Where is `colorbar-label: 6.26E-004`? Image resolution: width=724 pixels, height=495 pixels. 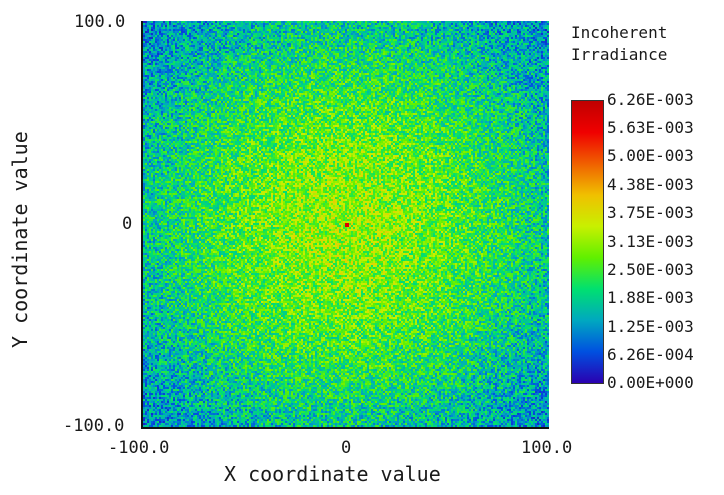 colorbar-label: 6.26E-004 is located at coordinates (650, 354).